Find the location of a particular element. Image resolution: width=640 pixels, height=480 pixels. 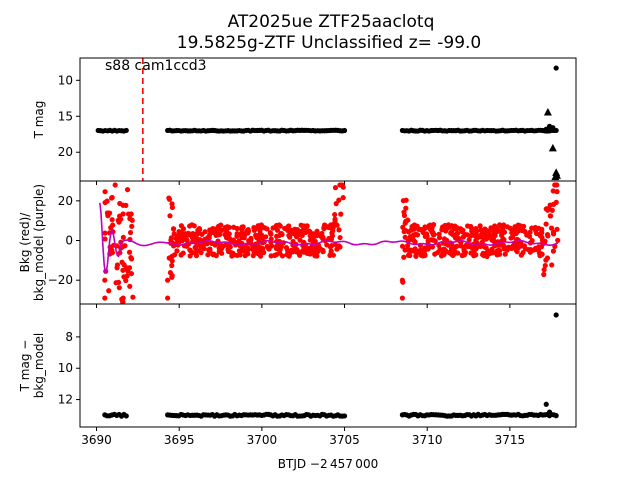

y-axis-label: bkg_model (purple) is located at coordinates (39, 242).